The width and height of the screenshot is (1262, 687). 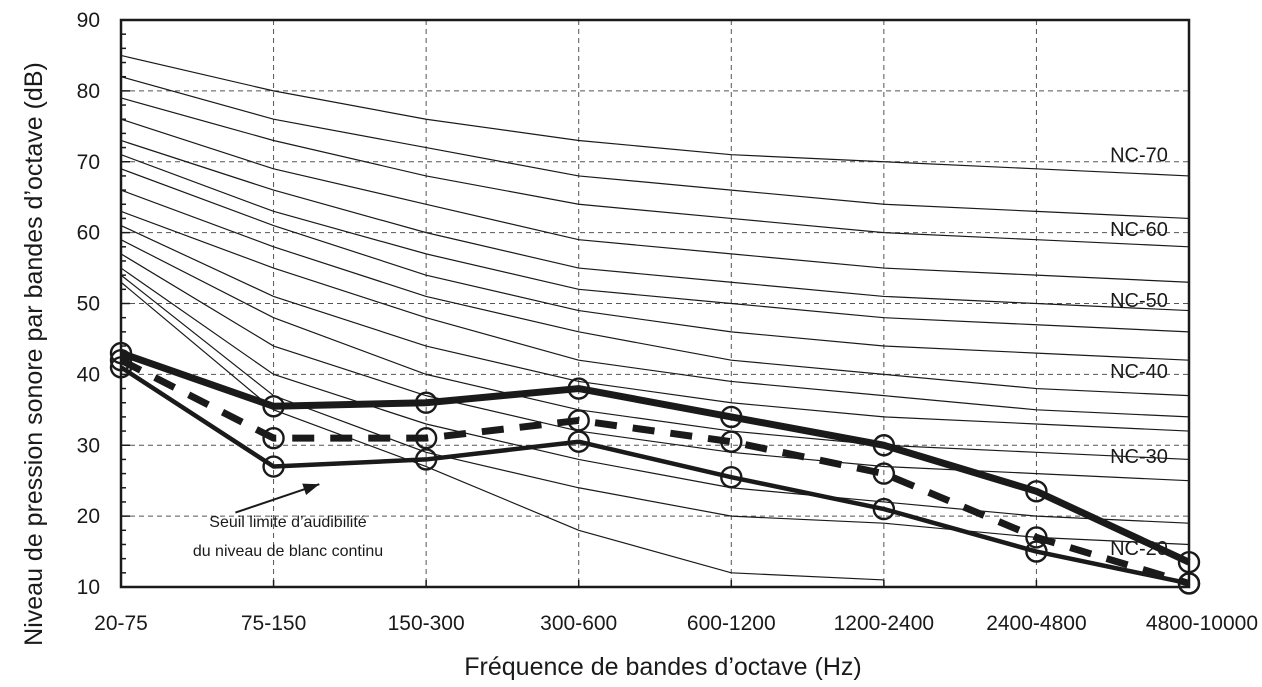 What do you see at coordinates (1139, 301) in the screenshot?
I see `nc-label: NC-50` at bounding box center [1139, 301].